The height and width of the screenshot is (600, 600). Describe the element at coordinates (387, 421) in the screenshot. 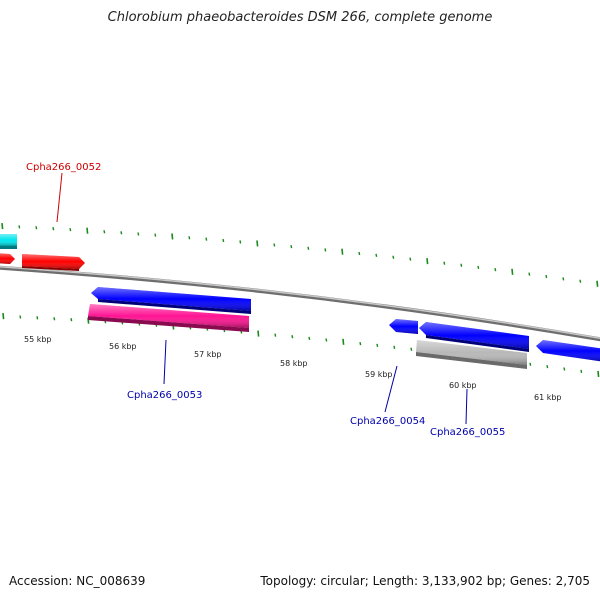

I see `gene-label-cpha266-0054: Cpha266_0054` at that location.